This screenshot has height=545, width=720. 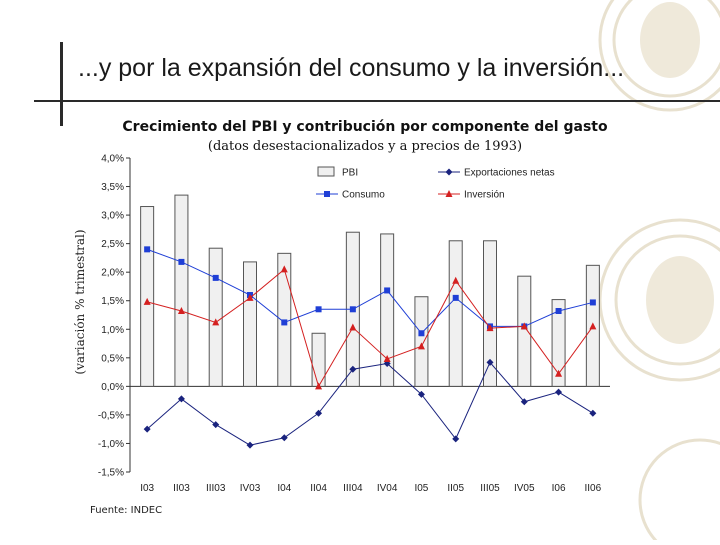 What do you see at coordinates (112, 216) in the screenshot?
I see `y-tick-label: 3,0%` at bounding box center [112, 216].